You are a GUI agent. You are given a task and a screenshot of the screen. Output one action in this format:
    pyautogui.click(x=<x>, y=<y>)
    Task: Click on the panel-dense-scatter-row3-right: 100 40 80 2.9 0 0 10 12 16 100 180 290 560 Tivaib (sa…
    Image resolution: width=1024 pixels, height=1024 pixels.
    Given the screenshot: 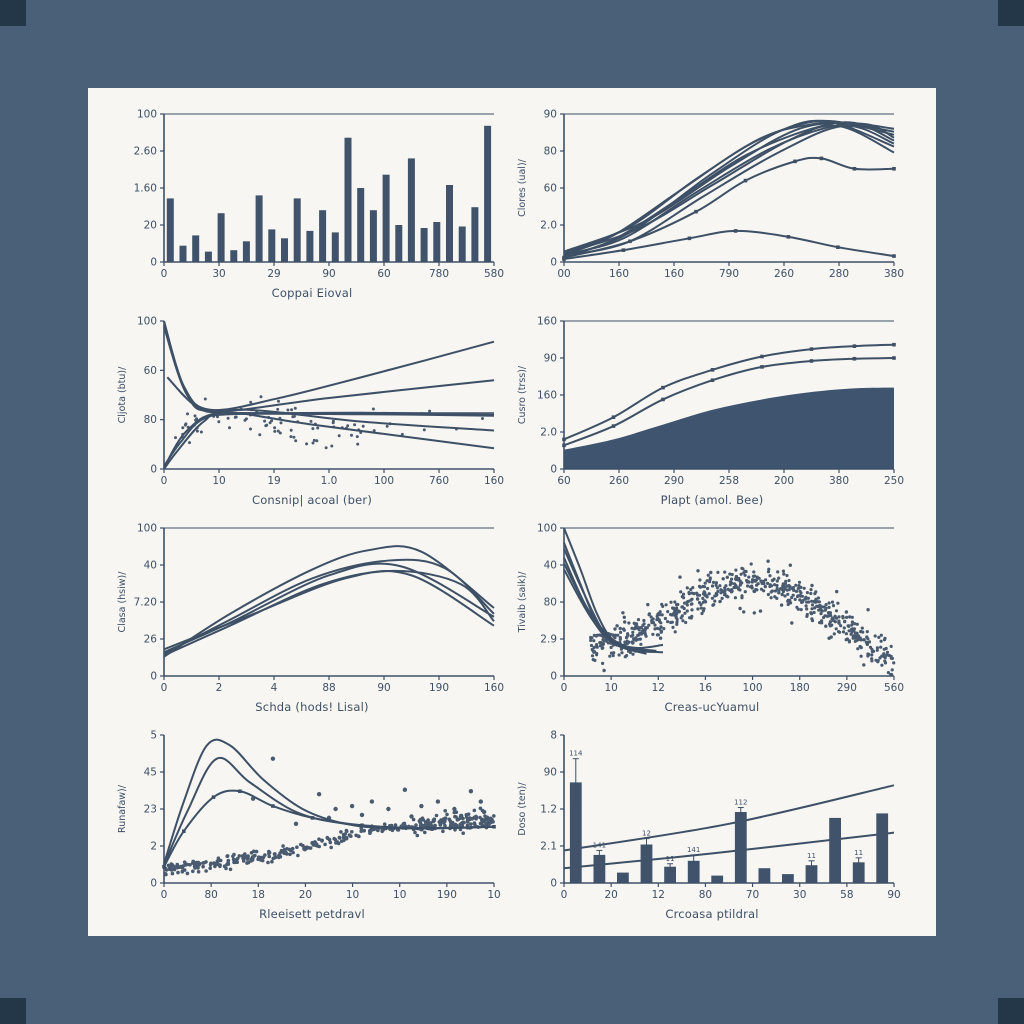 What is the action you would take?
    pyautogui.click(x=712, y=615)
    